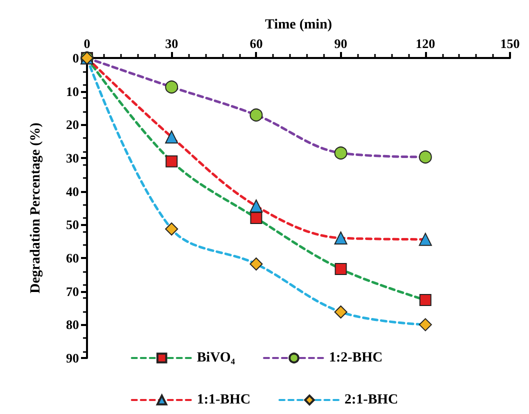  Describe the element at coordinates (72, 224) in the screenshot. I see `y-tick-label: 50` at that location.